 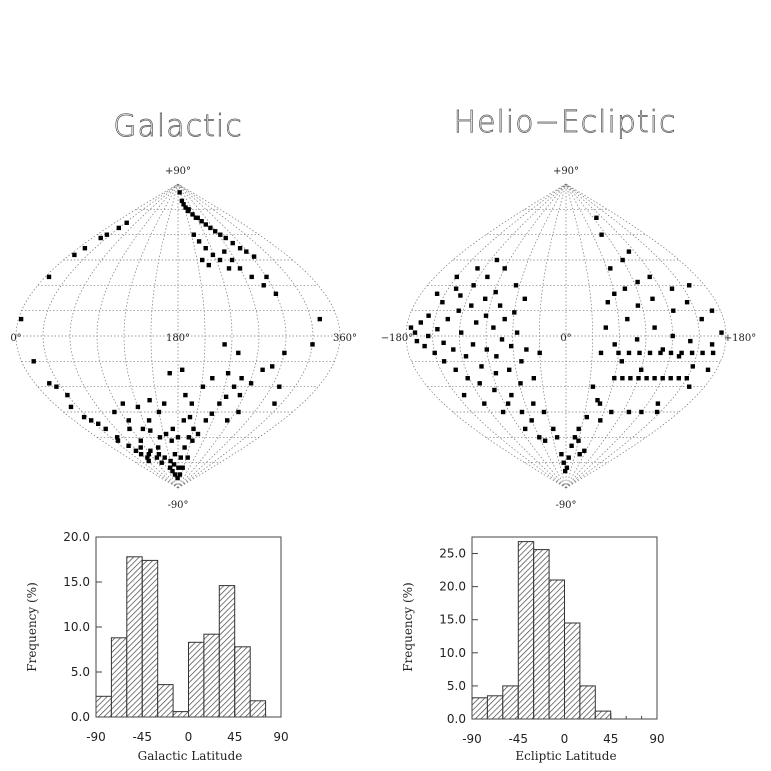 What do you see at coordinates (76, 627) in the screenshot?
I see `galactic-ytick-label: 10.0` at bounding box center [76, 627].